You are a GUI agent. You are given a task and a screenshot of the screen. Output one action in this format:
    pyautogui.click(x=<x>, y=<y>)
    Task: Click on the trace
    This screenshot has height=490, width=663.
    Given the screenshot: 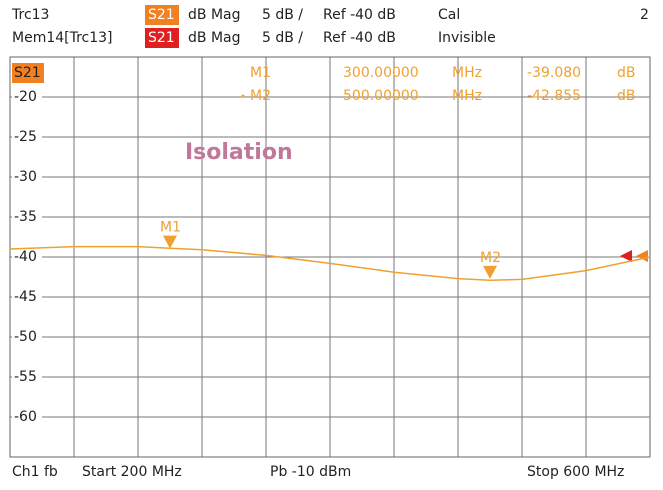 What is the action you would take?
    pyautogui.click(x=330, y=263)
    